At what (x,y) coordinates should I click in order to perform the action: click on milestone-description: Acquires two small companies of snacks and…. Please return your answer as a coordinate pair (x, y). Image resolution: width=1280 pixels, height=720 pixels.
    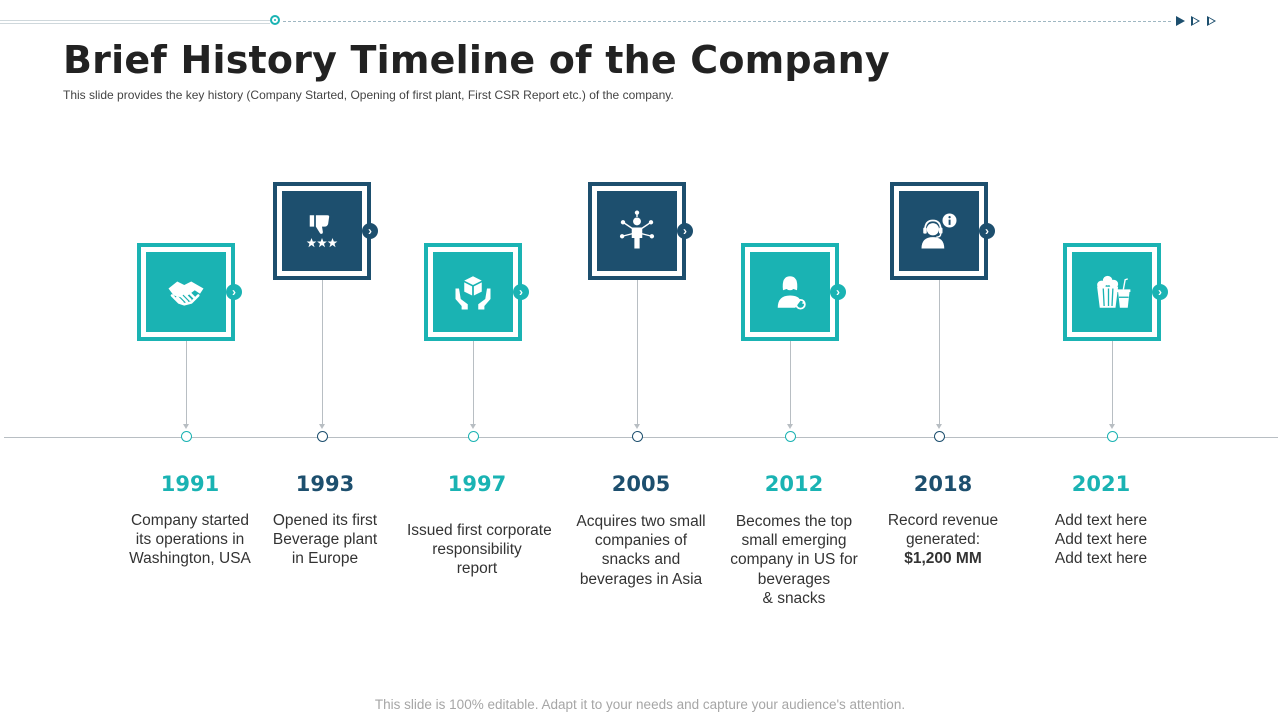
    Looking at the image, I should click on (641, 550).